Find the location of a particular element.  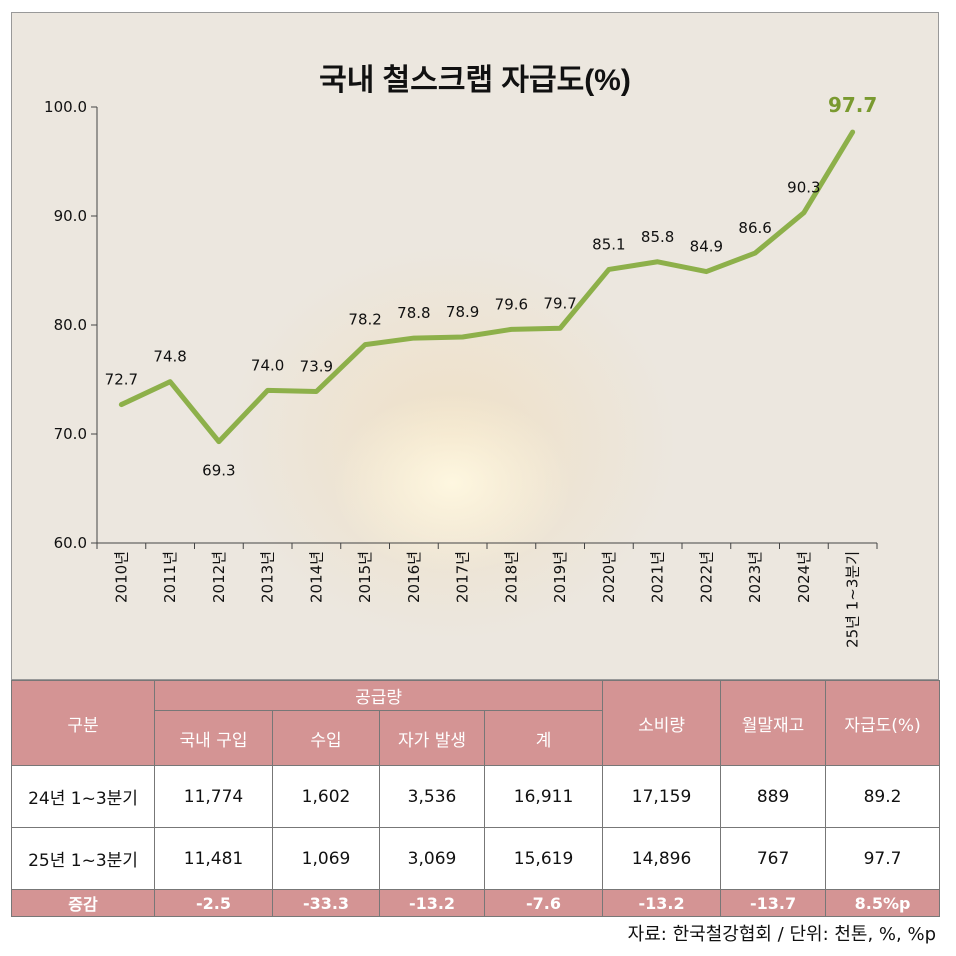

header-total: 계 is located at coordinates (543, 738).